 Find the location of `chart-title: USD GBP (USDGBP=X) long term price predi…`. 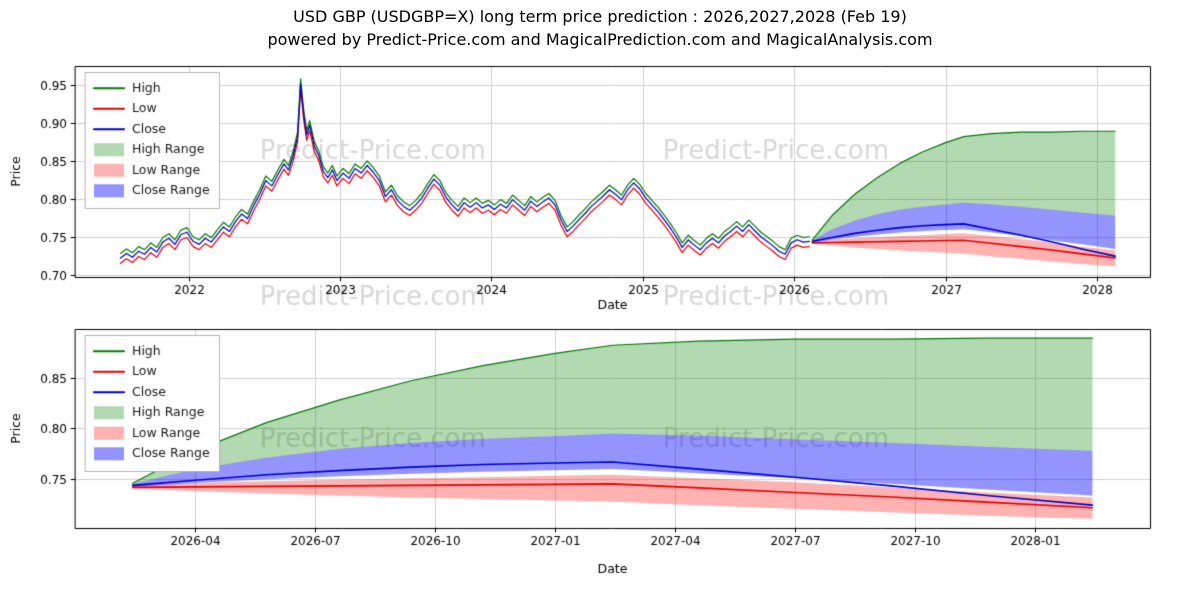

chart-title: USD GBP (USDGBP=X) long term price predi… is located at coordinates (600, 16).